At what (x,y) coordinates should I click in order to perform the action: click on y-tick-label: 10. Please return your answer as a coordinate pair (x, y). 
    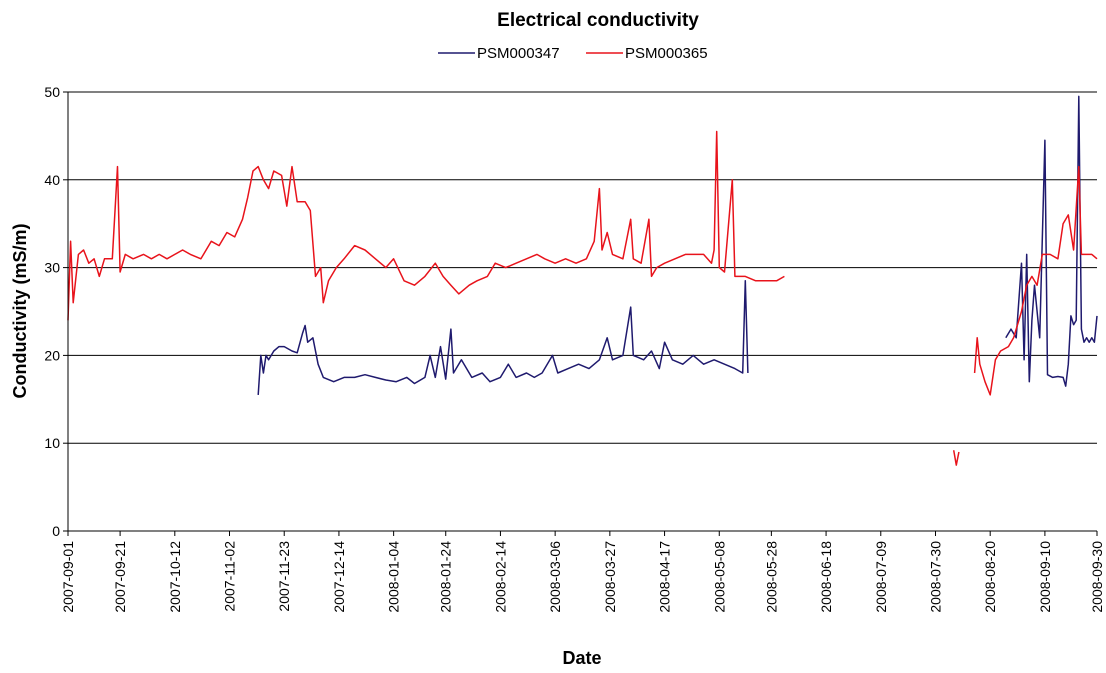
    Looking at the image, I should click on (52, 443).